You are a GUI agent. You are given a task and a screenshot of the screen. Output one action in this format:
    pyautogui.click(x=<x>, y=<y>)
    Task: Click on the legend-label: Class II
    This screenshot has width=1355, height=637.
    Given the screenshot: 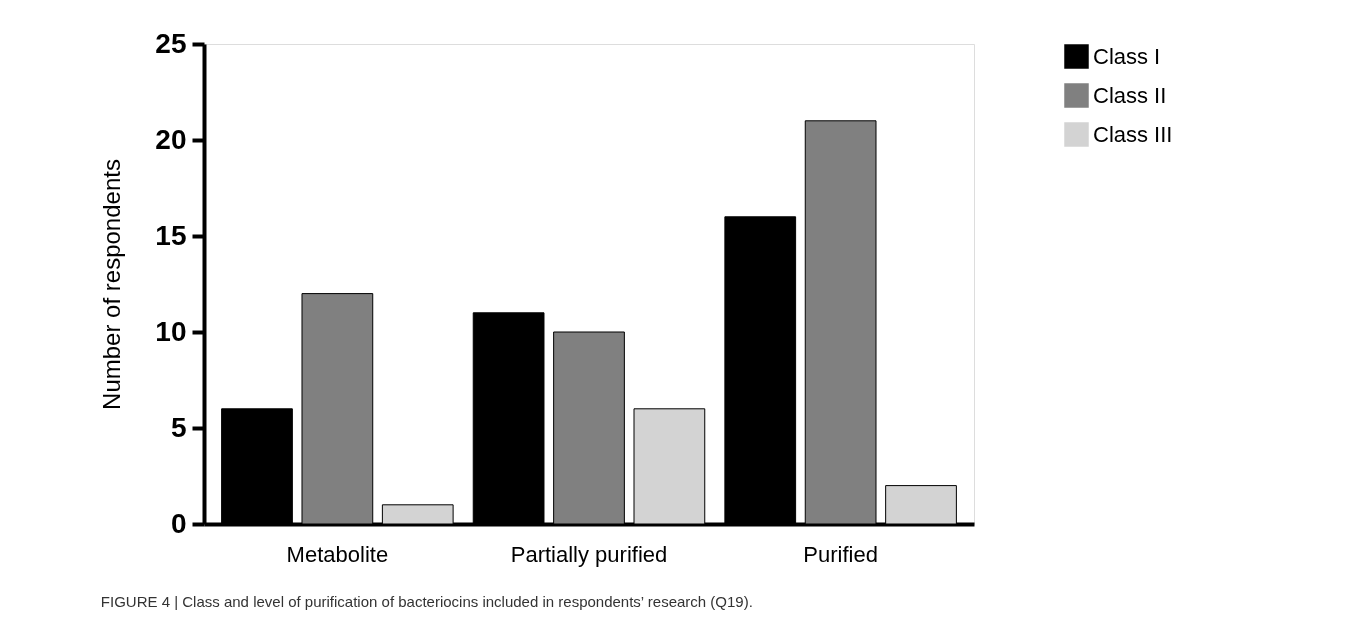 What is the action you would take?
    pyautogui.click(x=1130, y=95)
    